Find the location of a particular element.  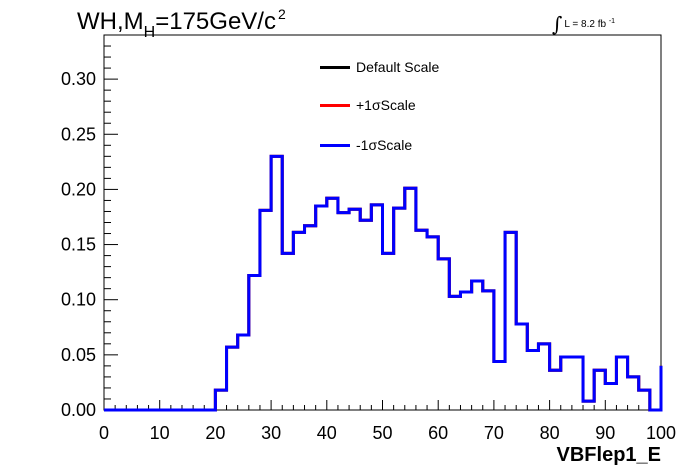

y-tick-label: 0.15 is located at coordinates (78, 245).